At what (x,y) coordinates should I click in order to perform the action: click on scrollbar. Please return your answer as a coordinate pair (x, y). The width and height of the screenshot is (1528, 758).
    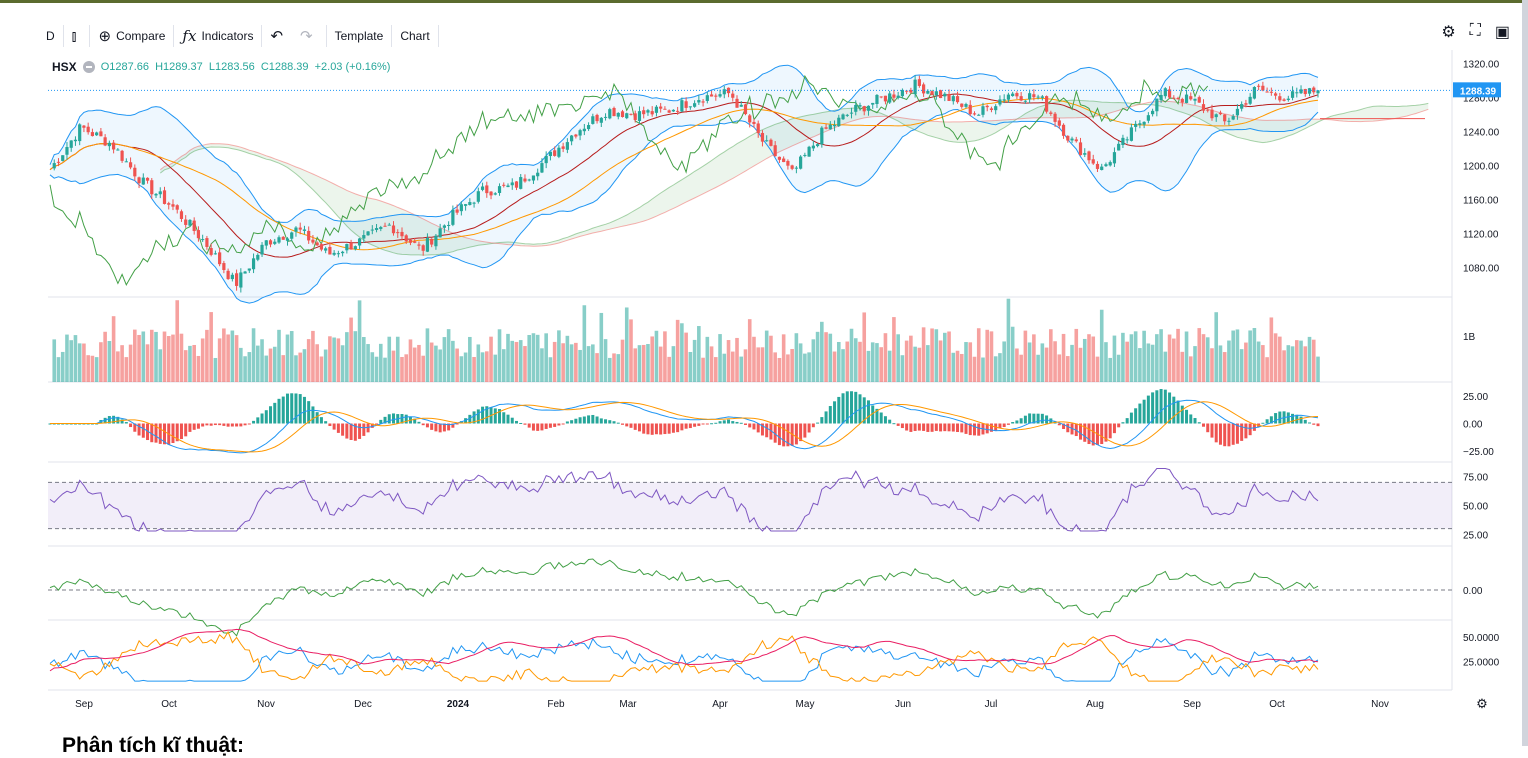
    Looking at the image, I should click on (1525, 373).